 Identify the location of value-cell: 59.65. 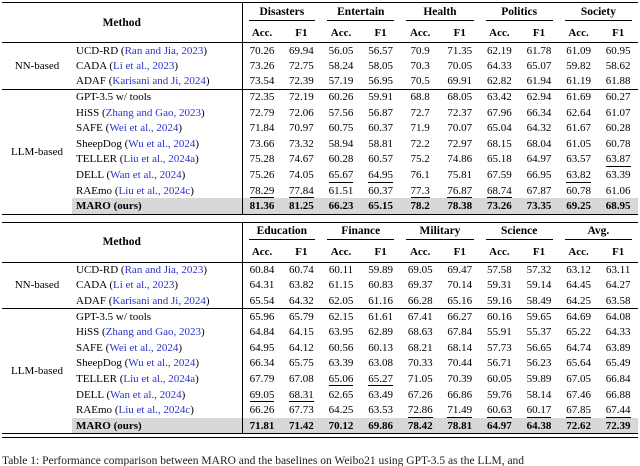
(539, 316).